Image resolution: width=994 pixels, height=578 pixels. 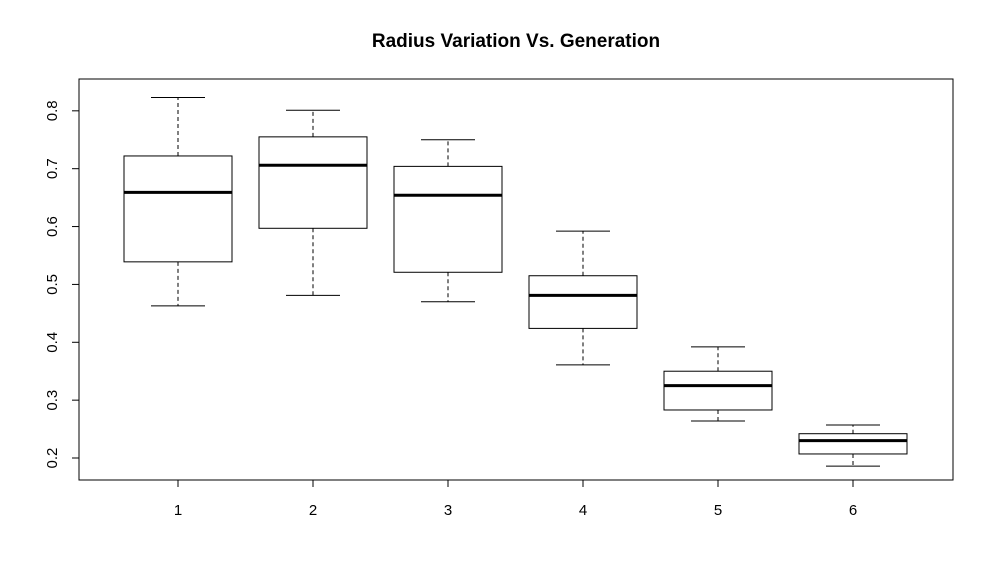 I want to click on x-axis: 1 2 3 4 5 6, so click(x=515, y=499).